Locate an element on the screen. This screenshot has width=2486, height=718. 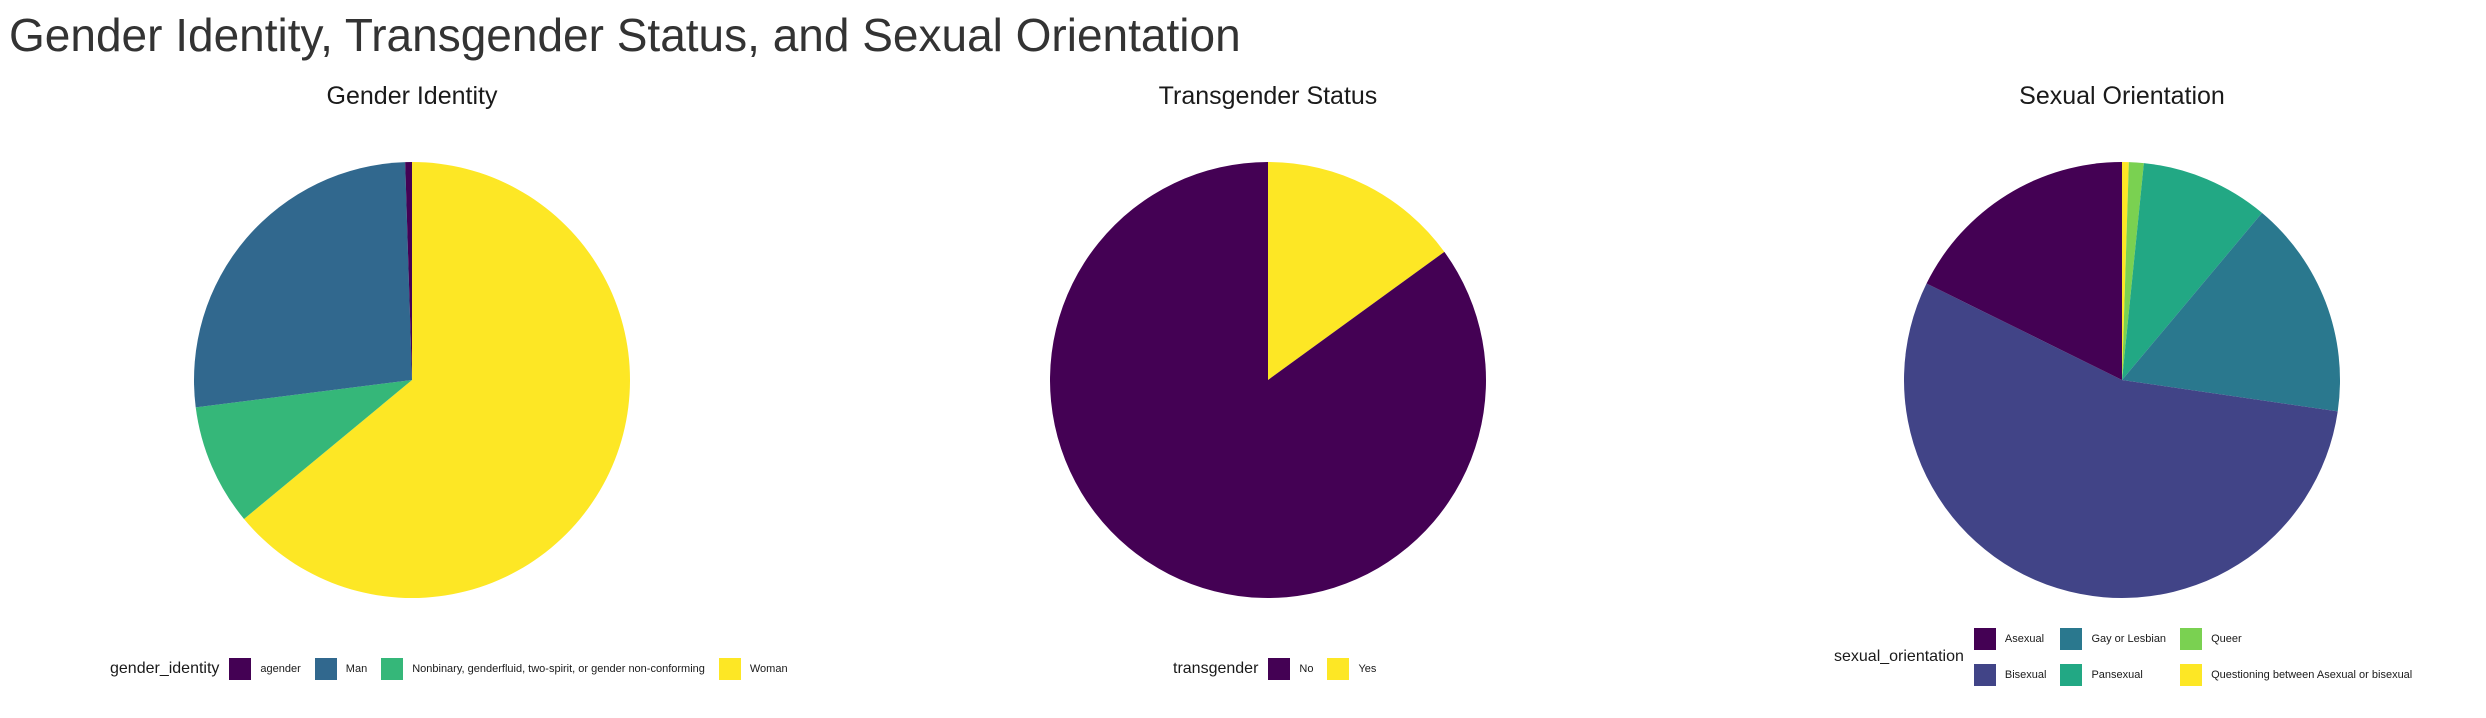
legend-label: Pansexual is located at coordinates (2117, 675).